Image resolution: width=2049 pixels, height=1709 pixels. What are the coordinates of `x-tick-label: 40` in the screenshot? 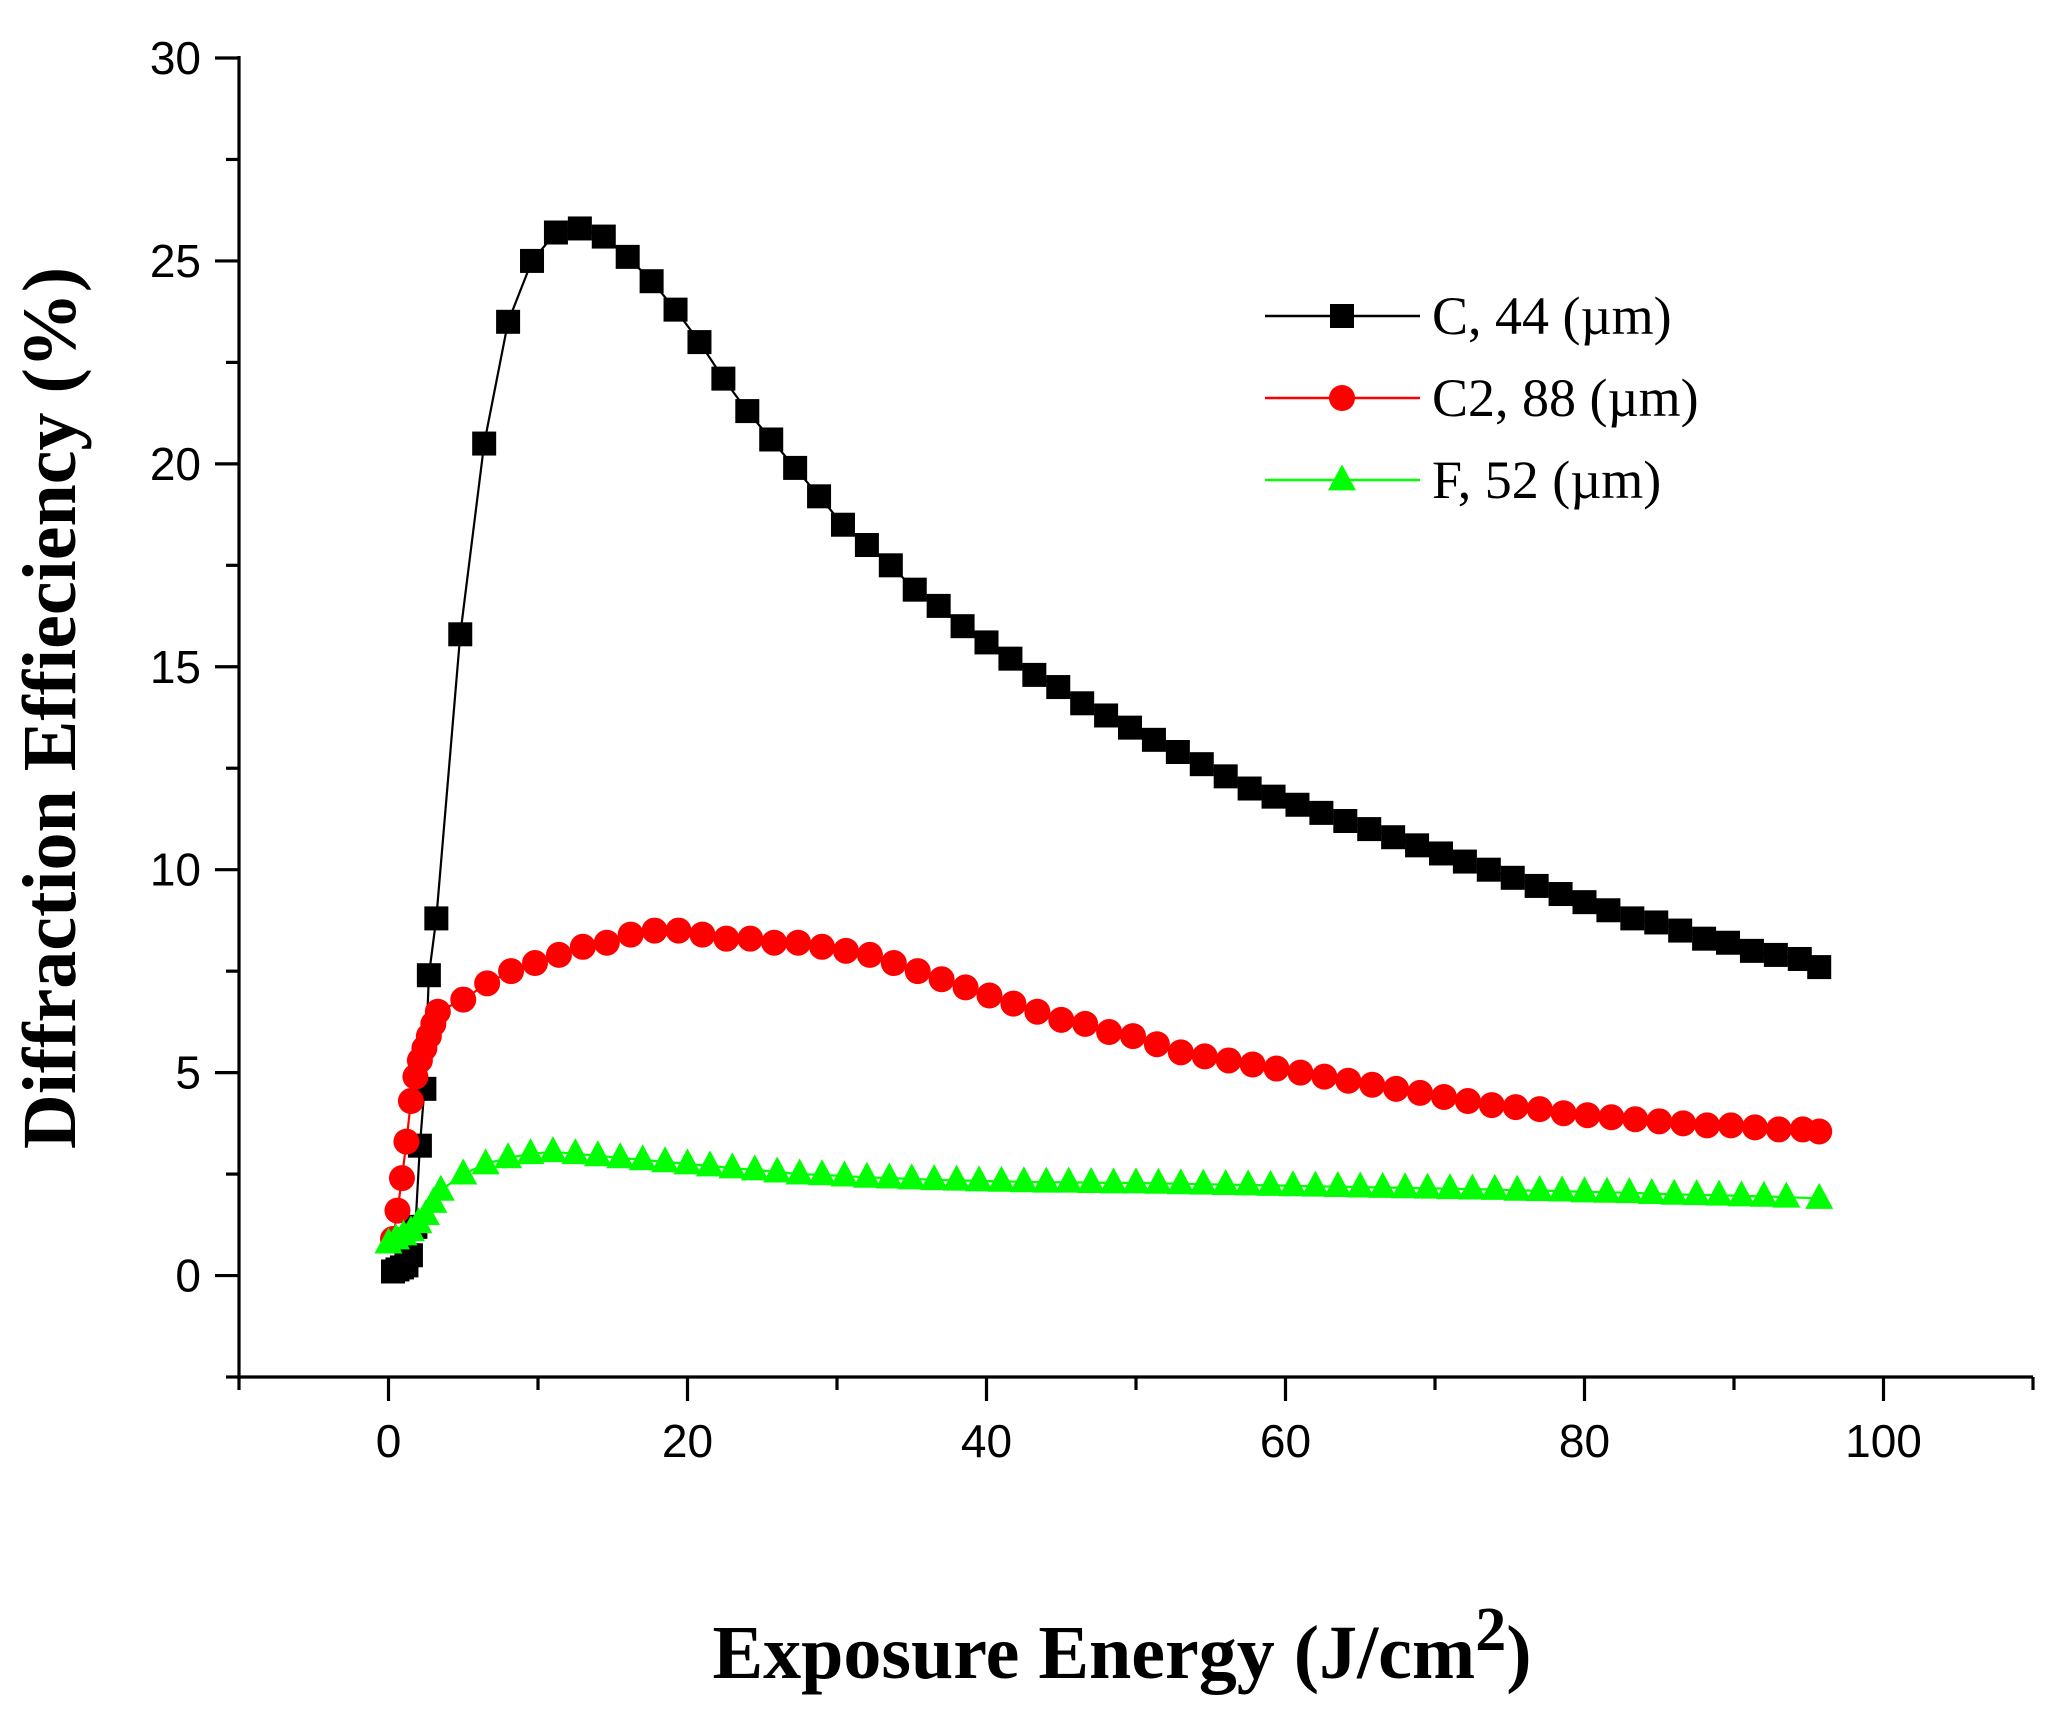 It's located at (986, 1441).